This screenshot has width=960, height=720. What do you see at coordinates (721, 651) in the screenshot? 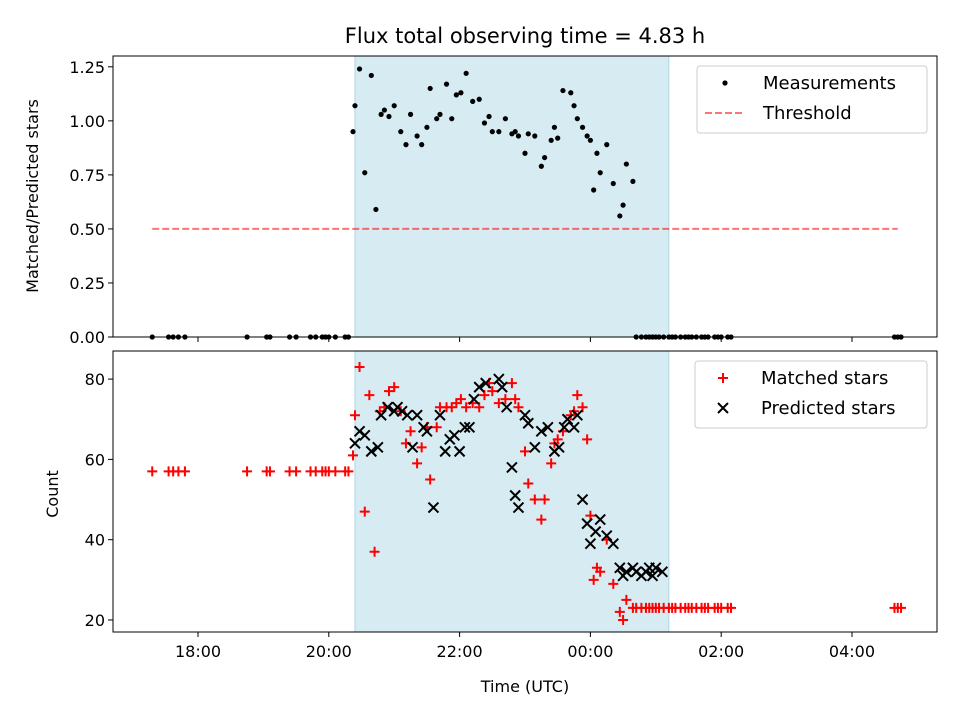
I see `x-tick-label: 02:00` at bounding box center [721, 651].